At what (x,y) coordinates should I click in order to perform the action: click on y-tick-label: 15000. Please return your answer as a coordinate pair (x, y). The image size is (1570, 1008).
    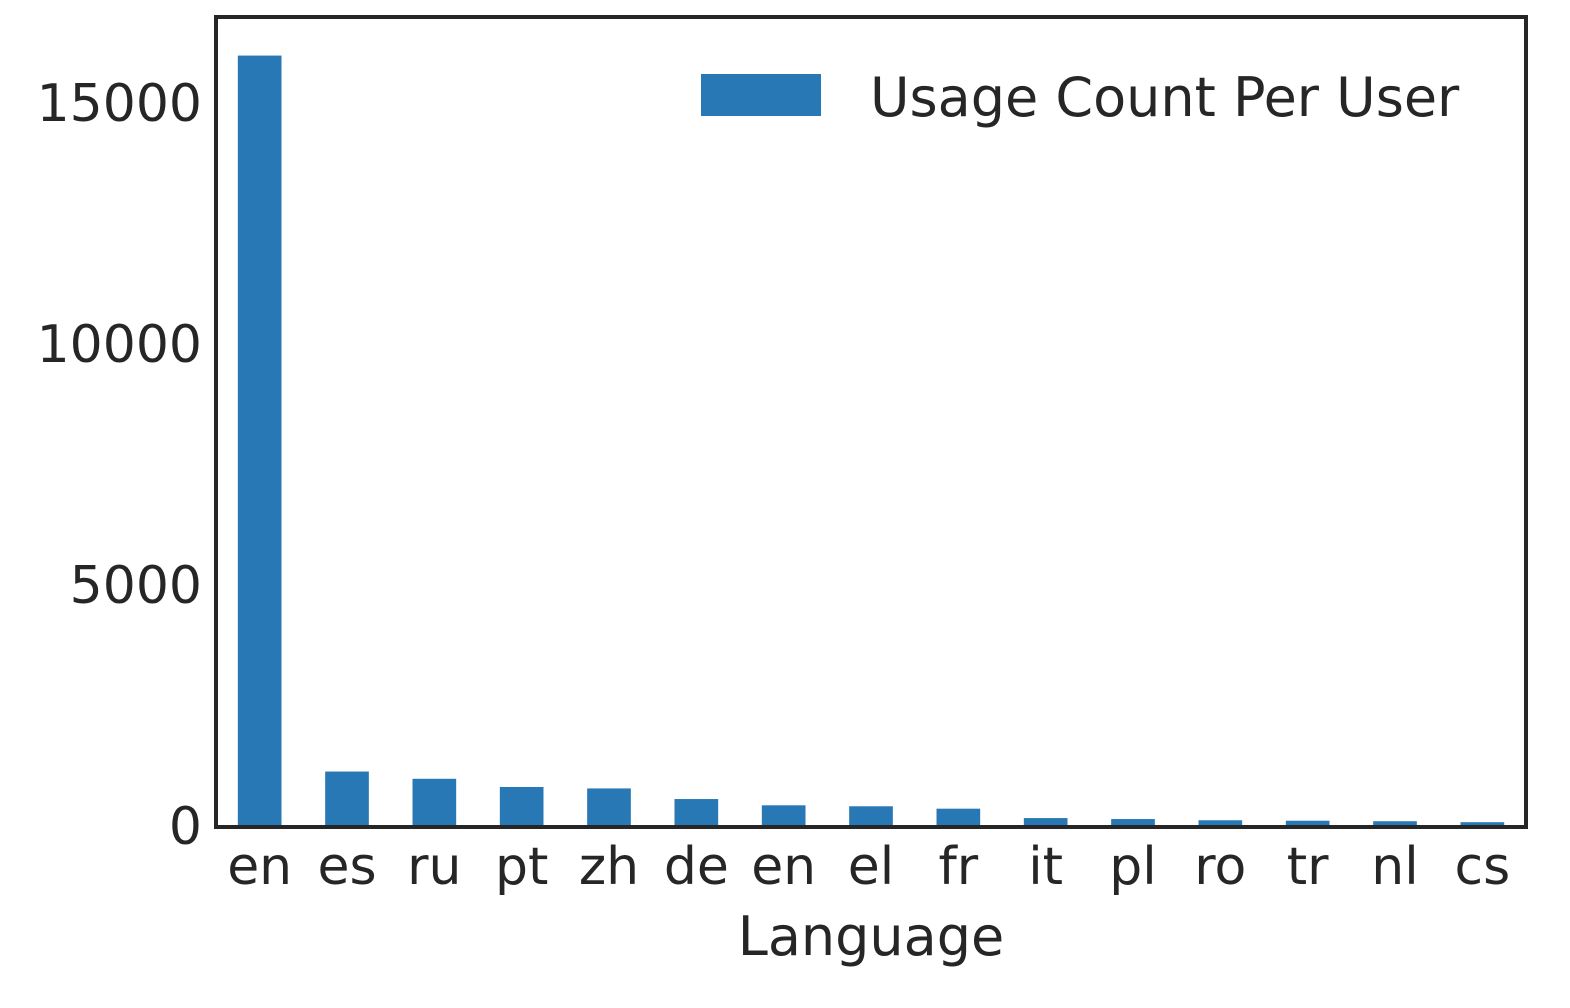
    Looking at the image, I should click on (119, 104).